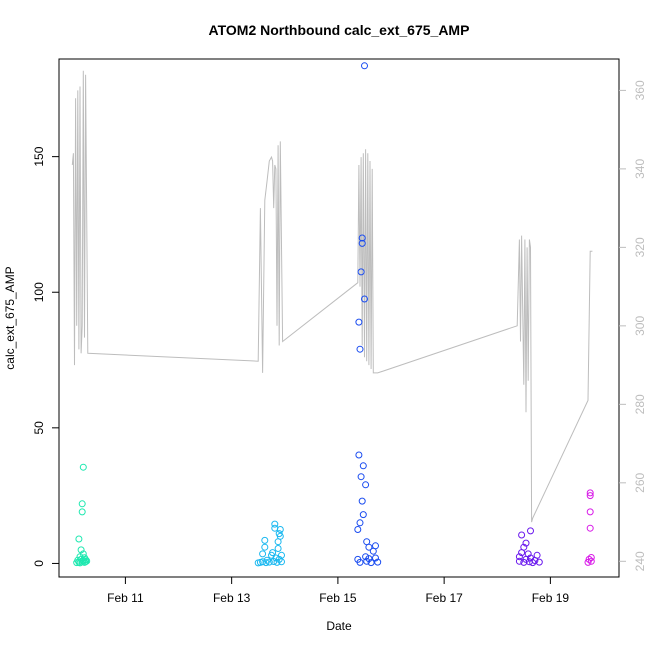  I want to click on y-axis-right: 240 260 280 300 320 340 360, so click(633, 325).